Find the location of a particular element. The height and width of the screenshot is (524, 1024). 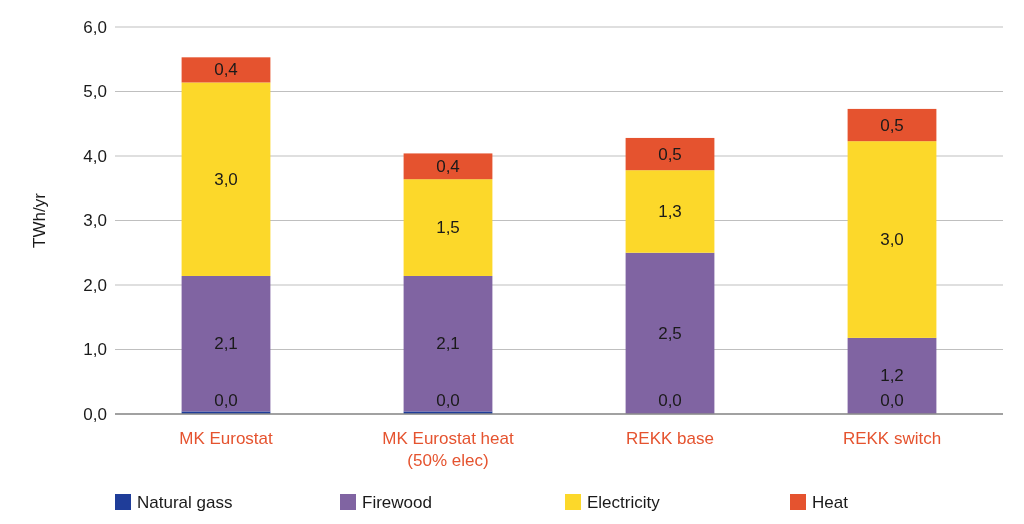

y-tick-label: 5,0 is located at coordinates (95, 91).